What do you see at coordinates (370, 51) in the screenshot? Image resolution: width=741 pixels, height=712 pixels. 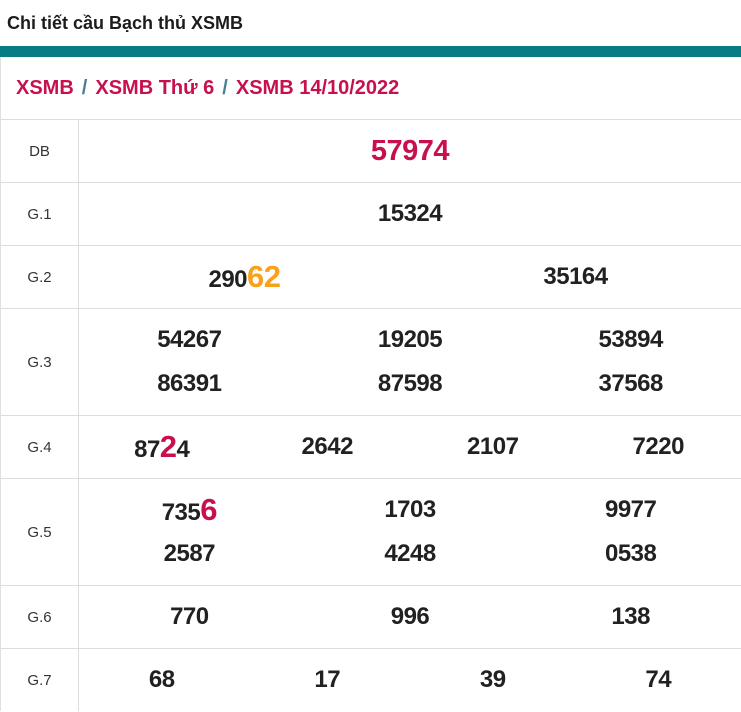 I see `teal-divider` at bounding box center [370, 51].